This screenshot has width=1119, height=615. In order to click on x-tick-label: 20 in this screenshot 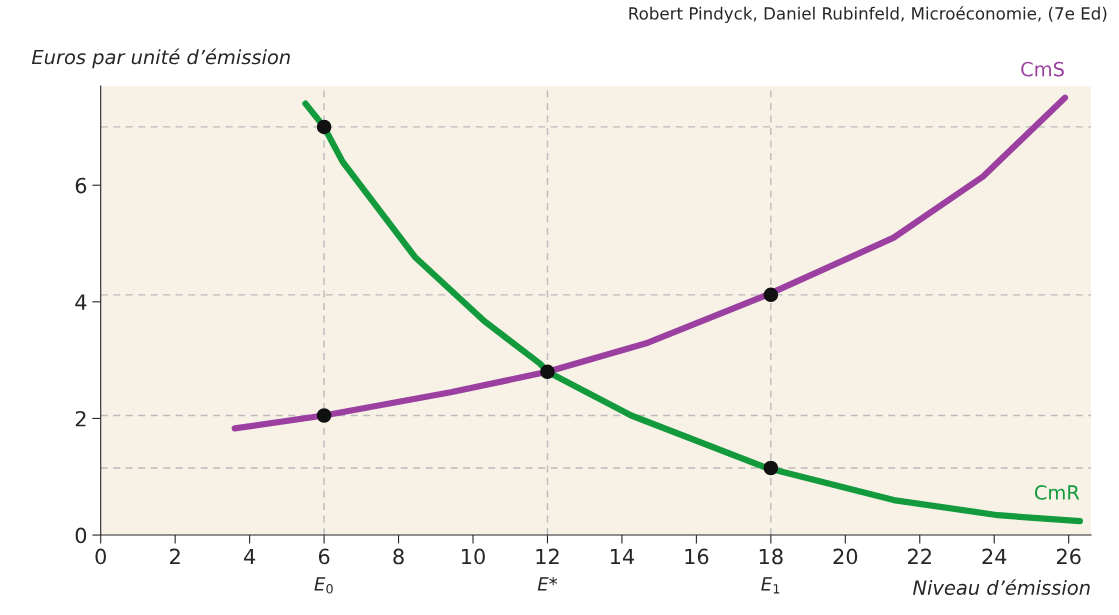, I will do `click(845, 556)`.